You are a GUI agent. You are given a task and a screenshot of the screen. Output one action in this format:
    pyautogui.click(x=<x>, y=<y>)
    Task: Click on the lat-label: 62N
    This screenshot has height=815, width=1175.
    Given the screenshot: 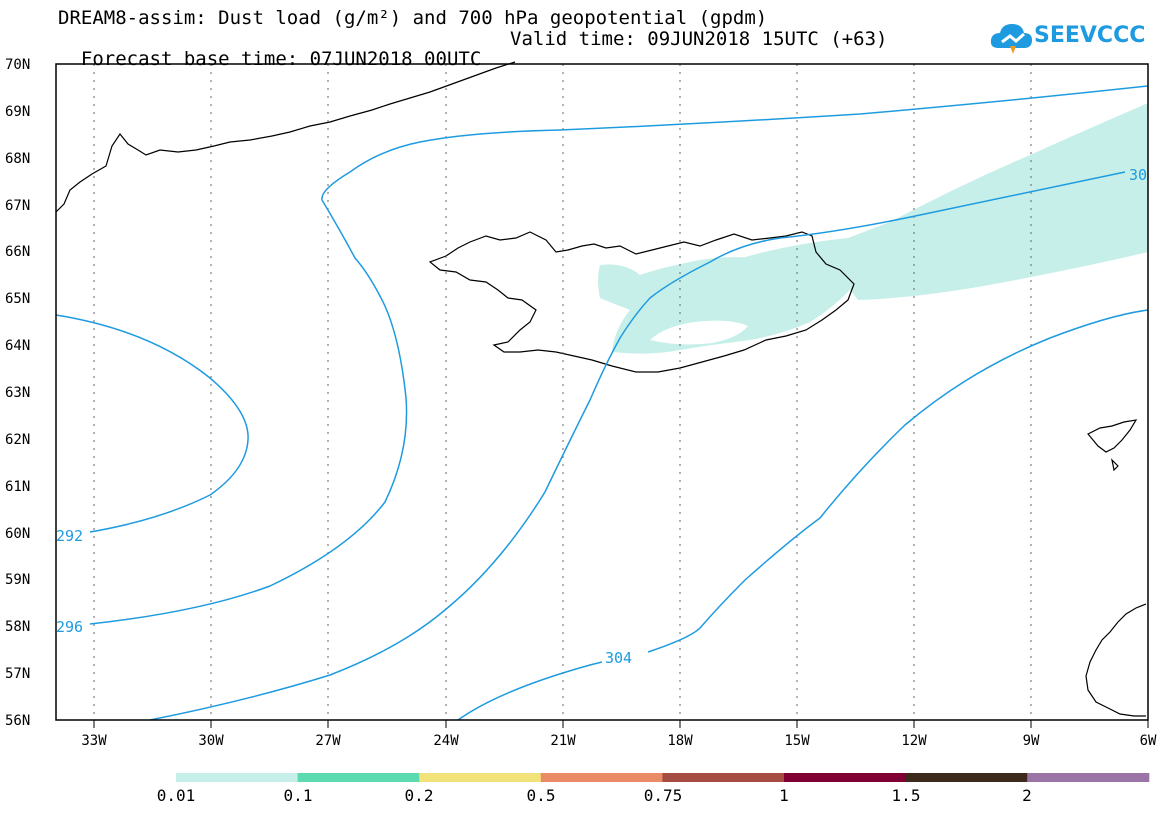 What is the action you would take?
    pyautogui.click(x=17, y=440)
    